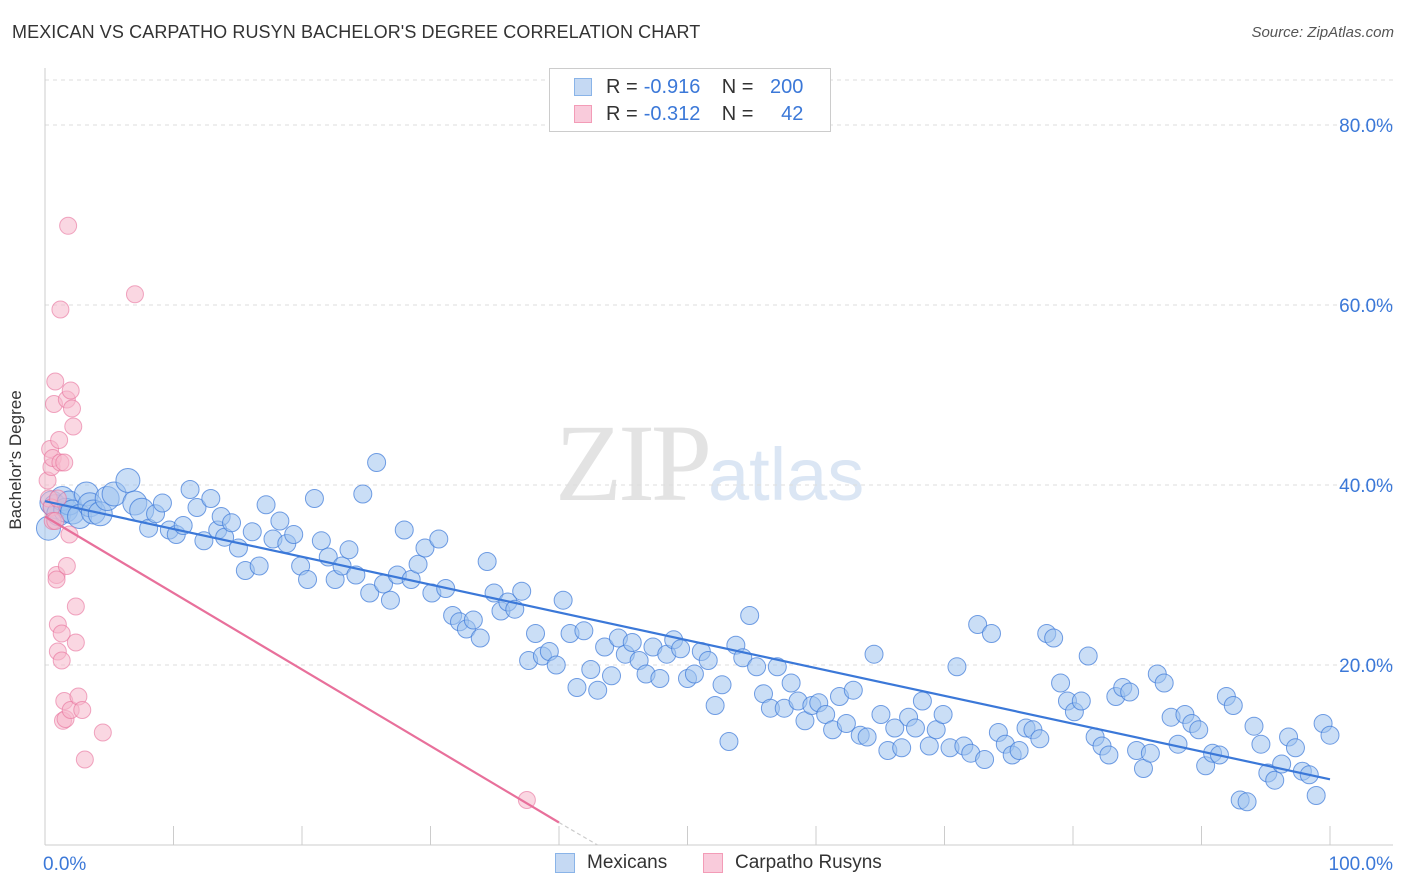 This screenshot has height=892, width=1406. What do you see at coordinates (792, 863) in the screenshot?
I see `bottom-legend-carpatho-rusyns: Carpatho Rusyns` at bounding box center [792, 863].